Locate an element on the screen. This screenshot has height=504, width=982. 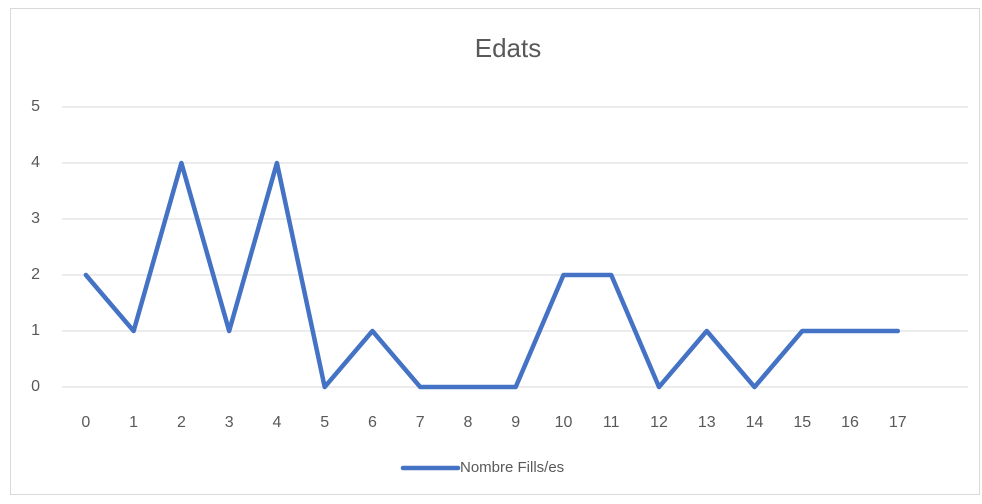
x-tick-label: 8 is located at coordinates (468, 422).